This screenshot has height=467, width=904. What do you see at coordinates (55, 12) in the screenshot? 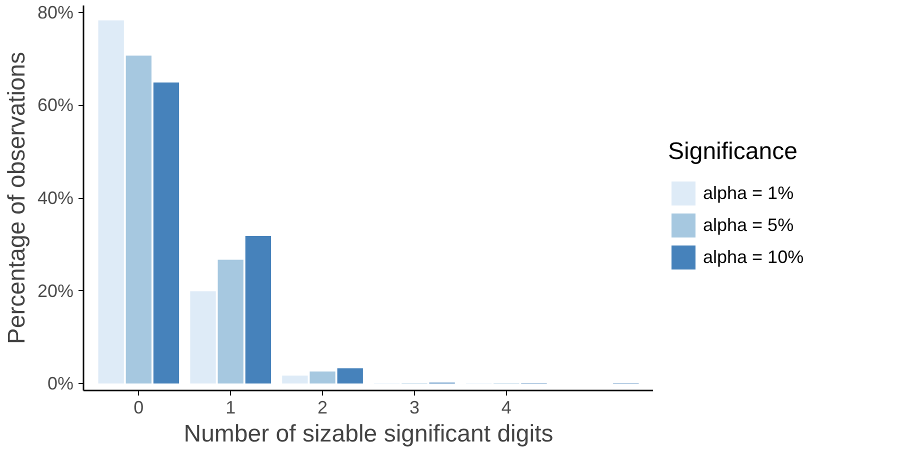
I see `y-tick-label: 80%` at bounding box center [55, 12].